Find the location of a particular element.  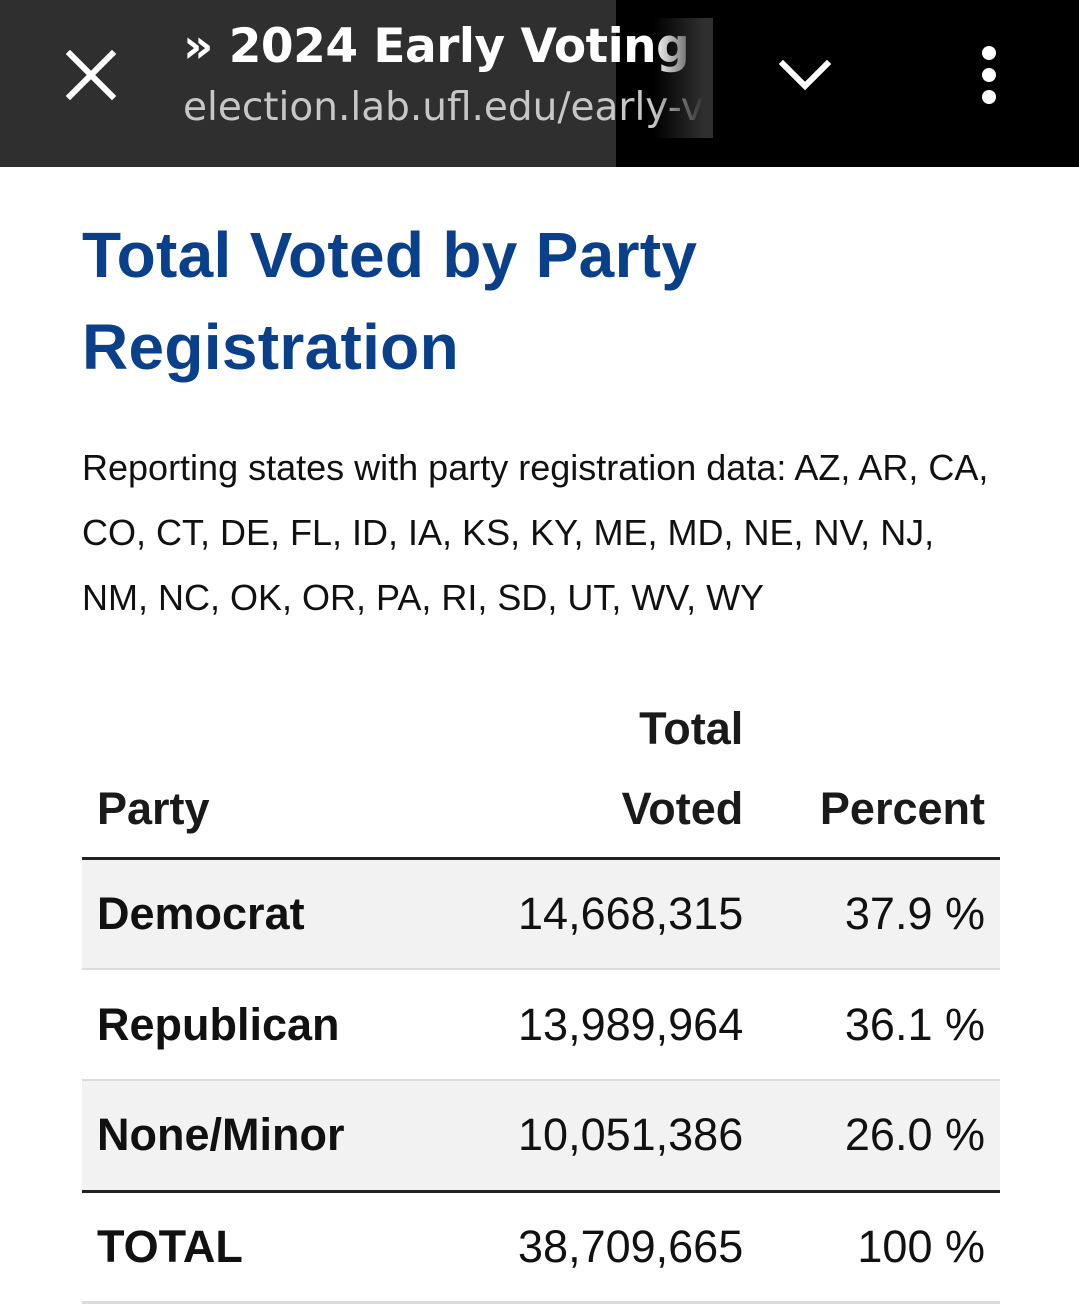

header-percent: Percent is located at coordinates (879, 774).